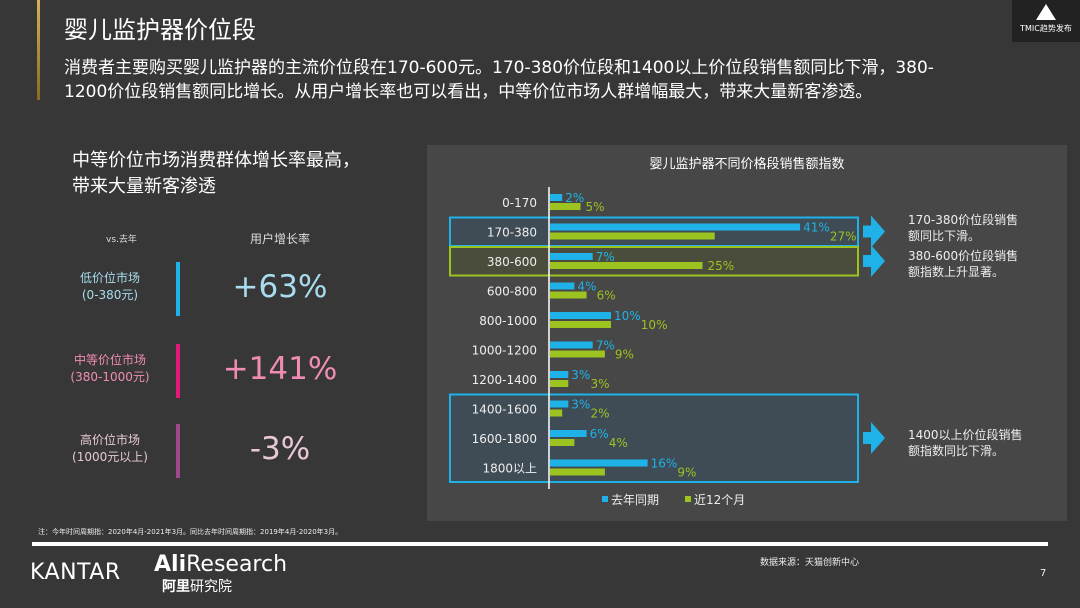 The height and width of the screenshot is (608, 1080). Describe the element at coordinates (109, 278) in the screenshot. I see `segment-name: 低价位市场` at that location.